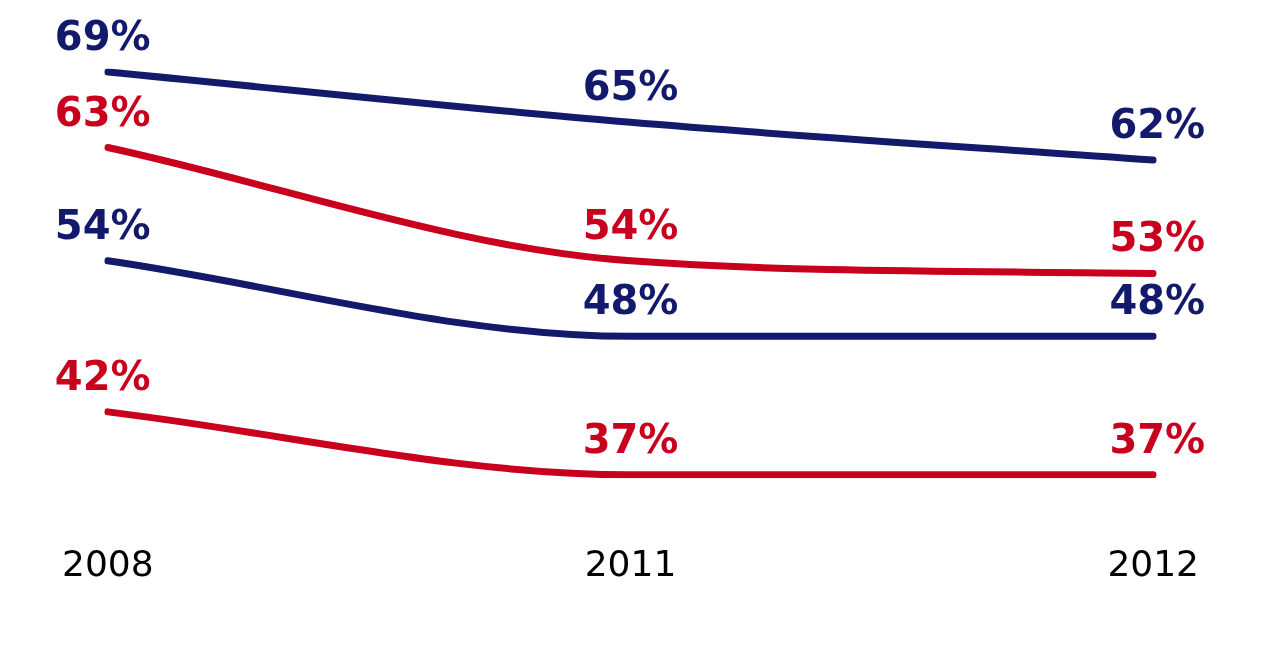 Image resolution: width=1261 pixels, height=650 pixels. Describe the element at coordinates (1153, 563) in the screenshot. I see `x-tick-label: 2012` at that location.